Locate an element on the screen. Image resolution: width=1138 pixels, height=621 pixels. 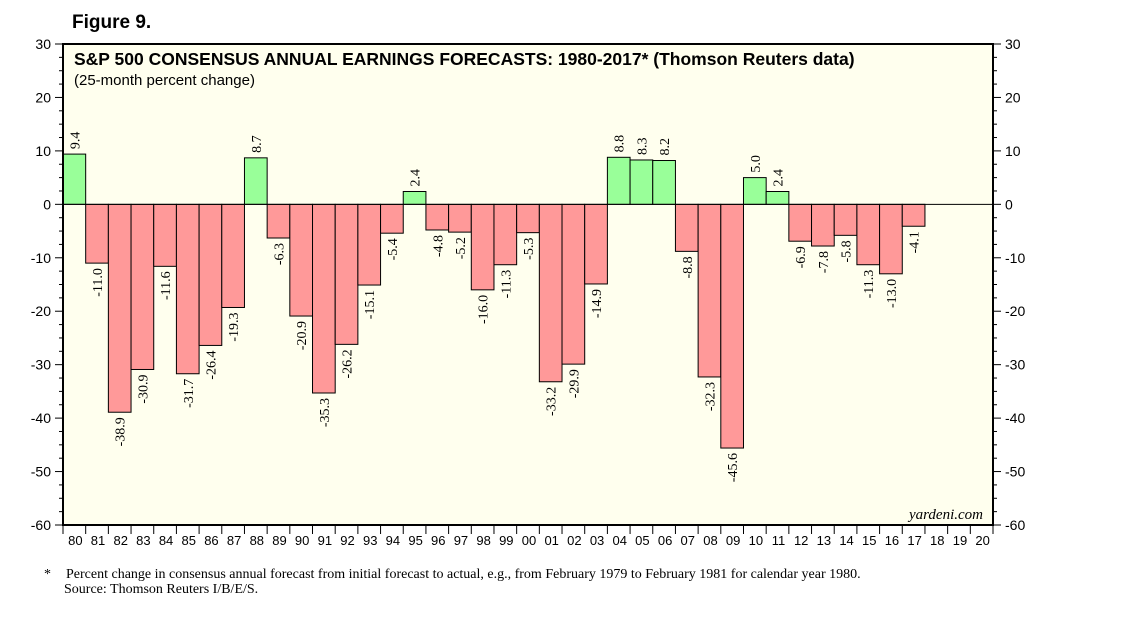
y-tick-label-right: 10 is located at coordinates (1013, 151).